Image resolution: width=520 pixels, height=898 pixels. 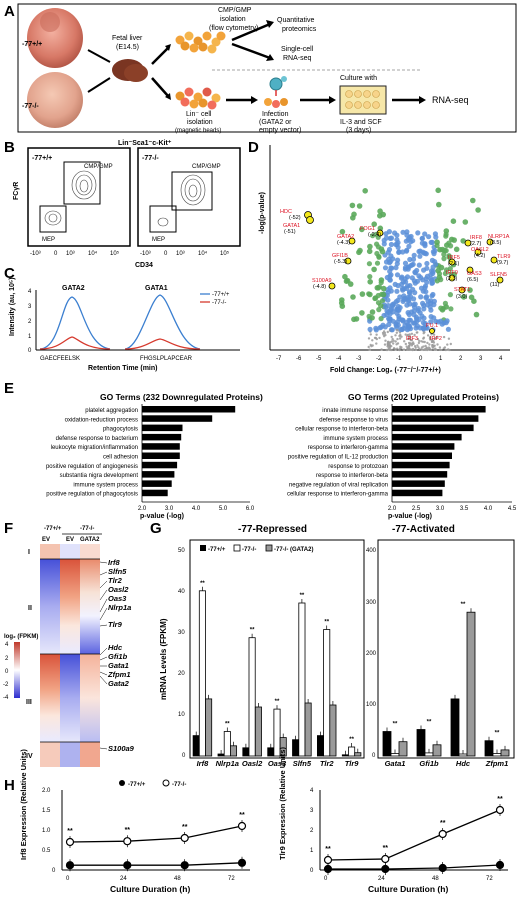 I want to click on go-term-label: response to interferon-beta, so click(x=352, y=476).